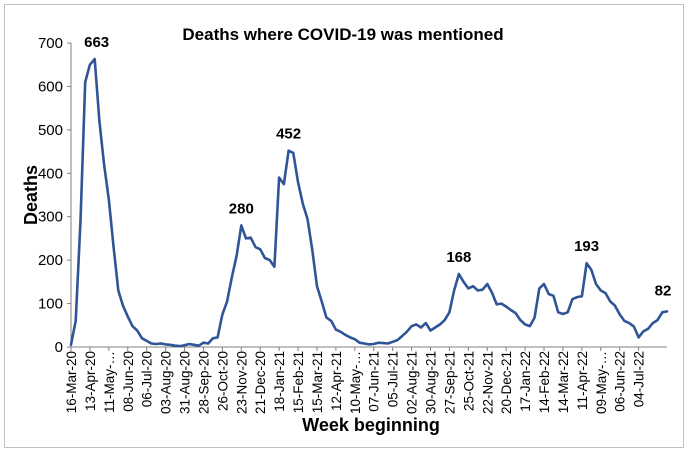 Image resolution: width=690 pixels, height=452 pixels. Describe the element at coordinates (317, 382) in the screenshot. I see `x-tick-label: 15-Mar-21` at that location.